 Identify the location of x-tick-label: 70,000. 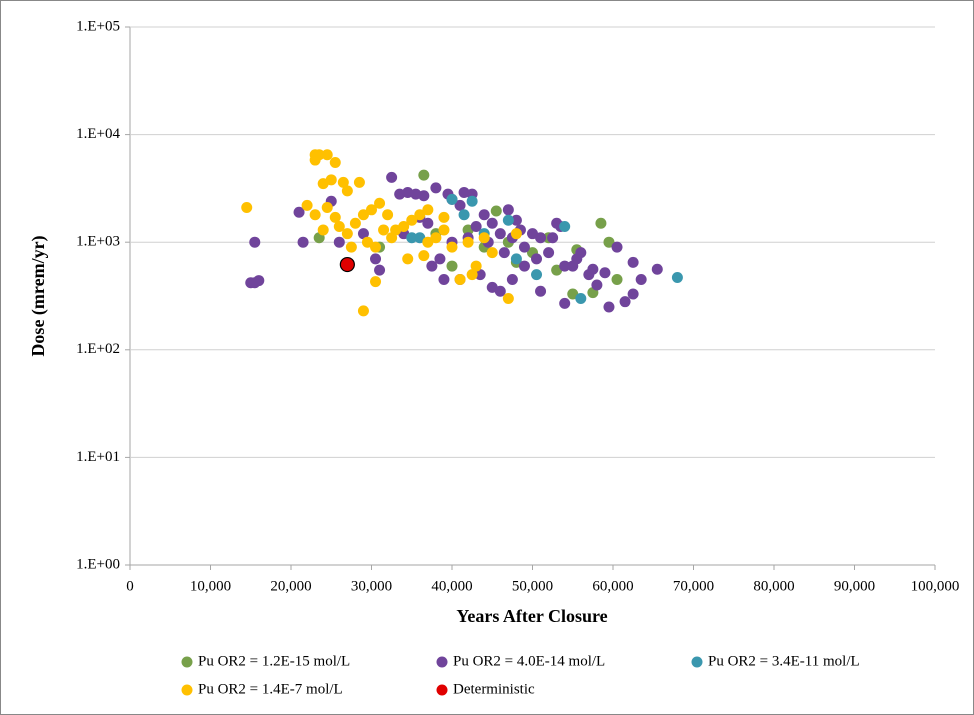
(693, 586).